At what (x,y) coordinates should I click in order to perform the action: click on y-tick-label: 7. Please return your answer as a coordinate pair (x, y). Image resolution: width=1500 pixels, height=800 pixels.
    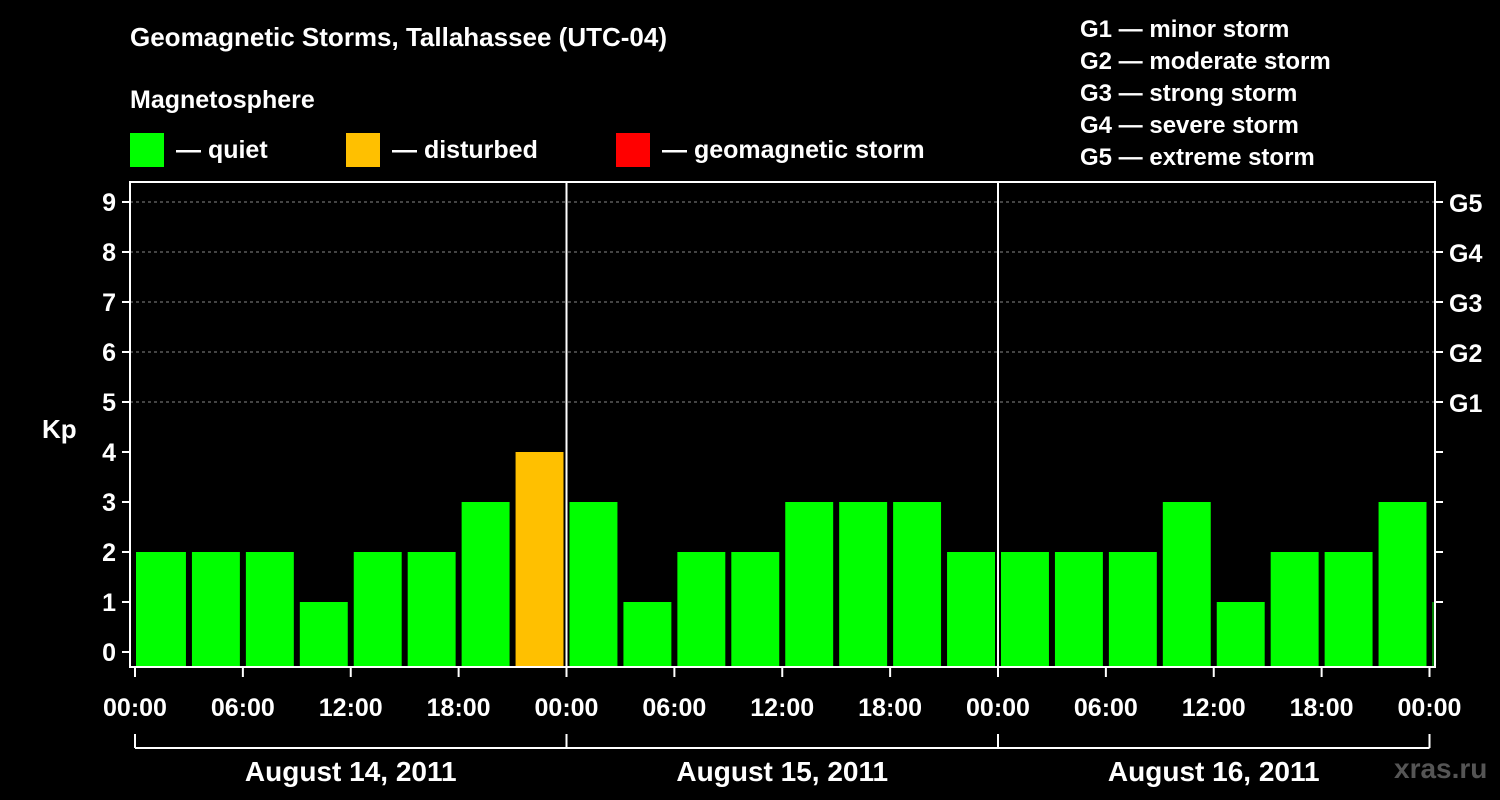
    Looking at the image, I should click on (109, 303).